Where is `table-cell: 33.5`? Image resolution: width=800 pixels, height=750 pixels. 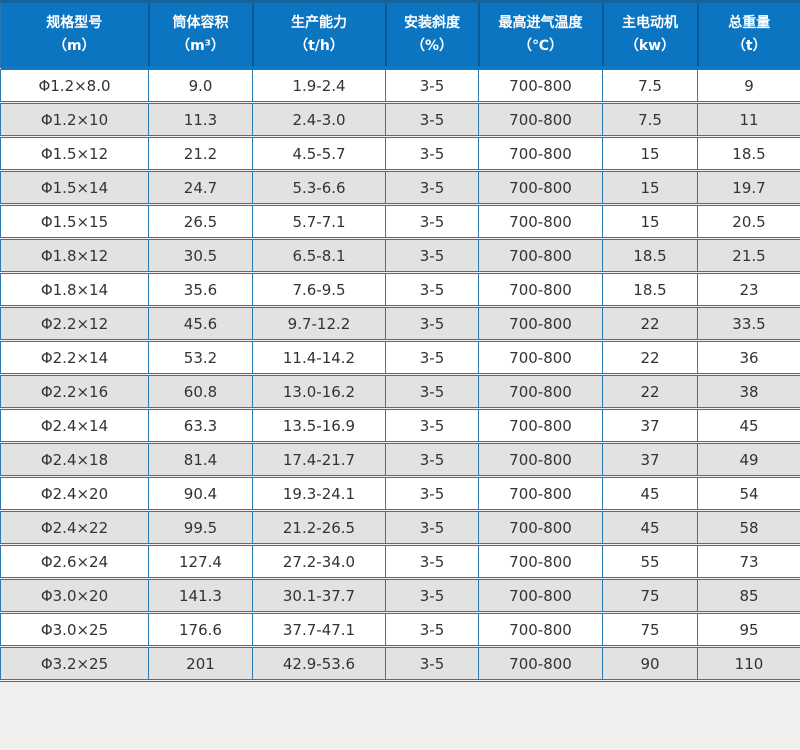 table-cell: 33.5 is located at coordinates (748, 323).